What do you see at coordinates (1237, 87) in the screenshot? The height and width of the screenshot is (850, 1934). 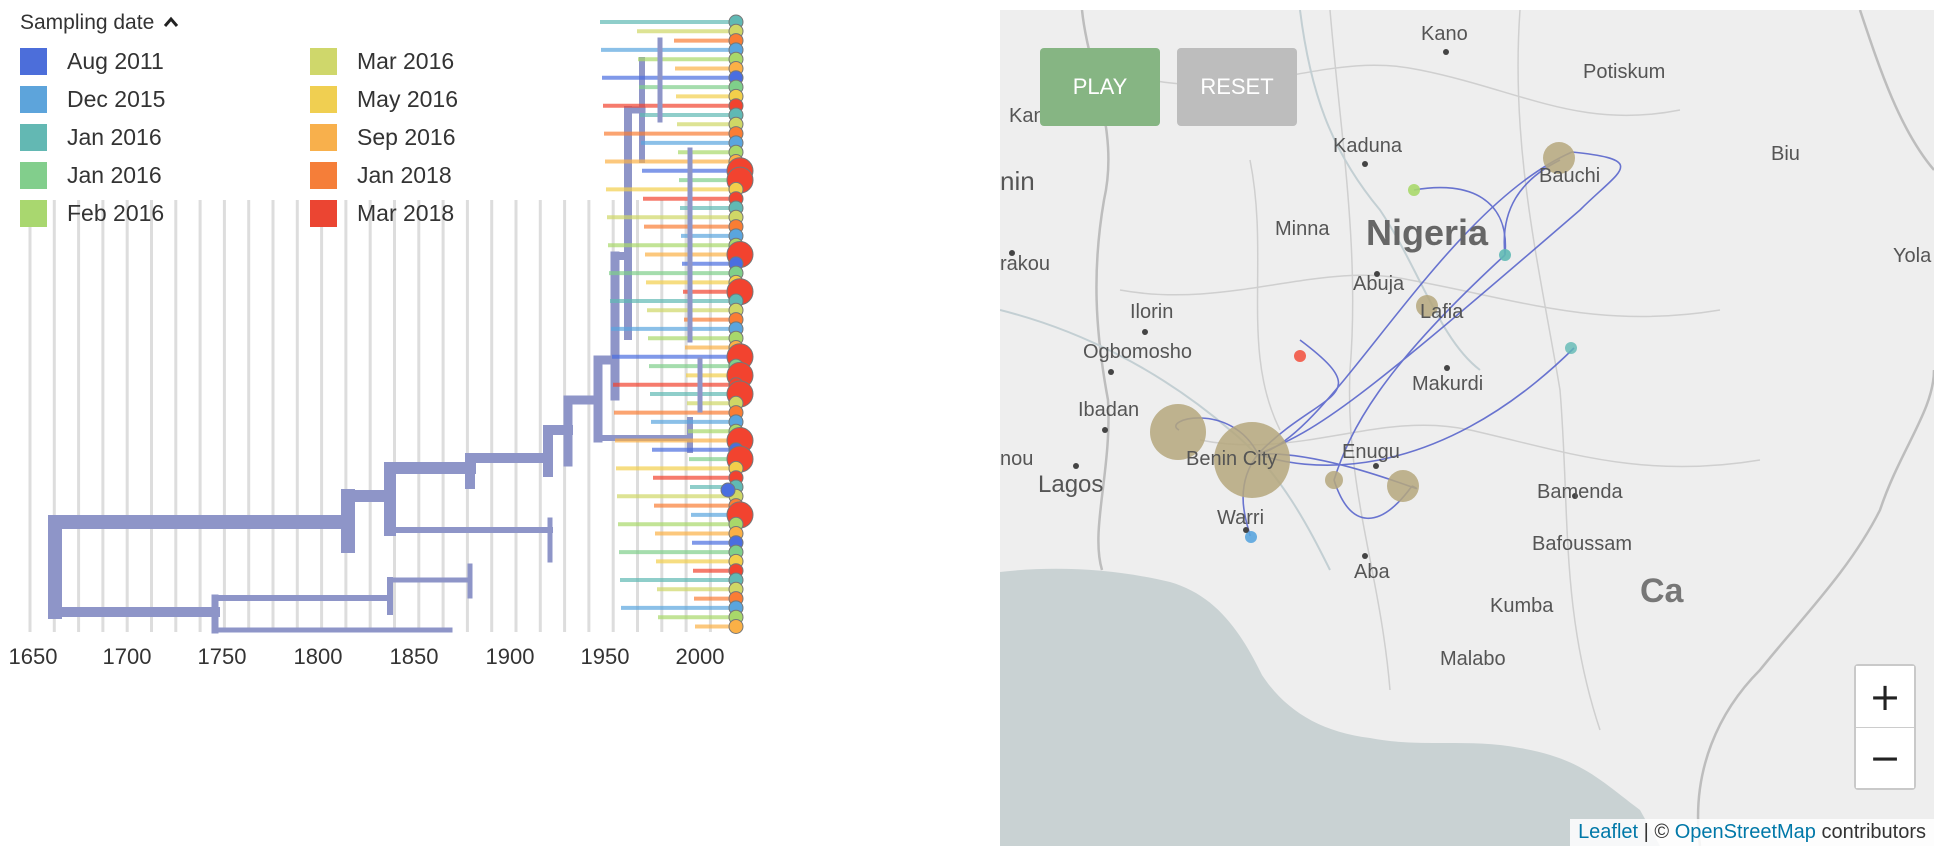 I see `reset-button: RESET` at bounding box center [1237, 87].